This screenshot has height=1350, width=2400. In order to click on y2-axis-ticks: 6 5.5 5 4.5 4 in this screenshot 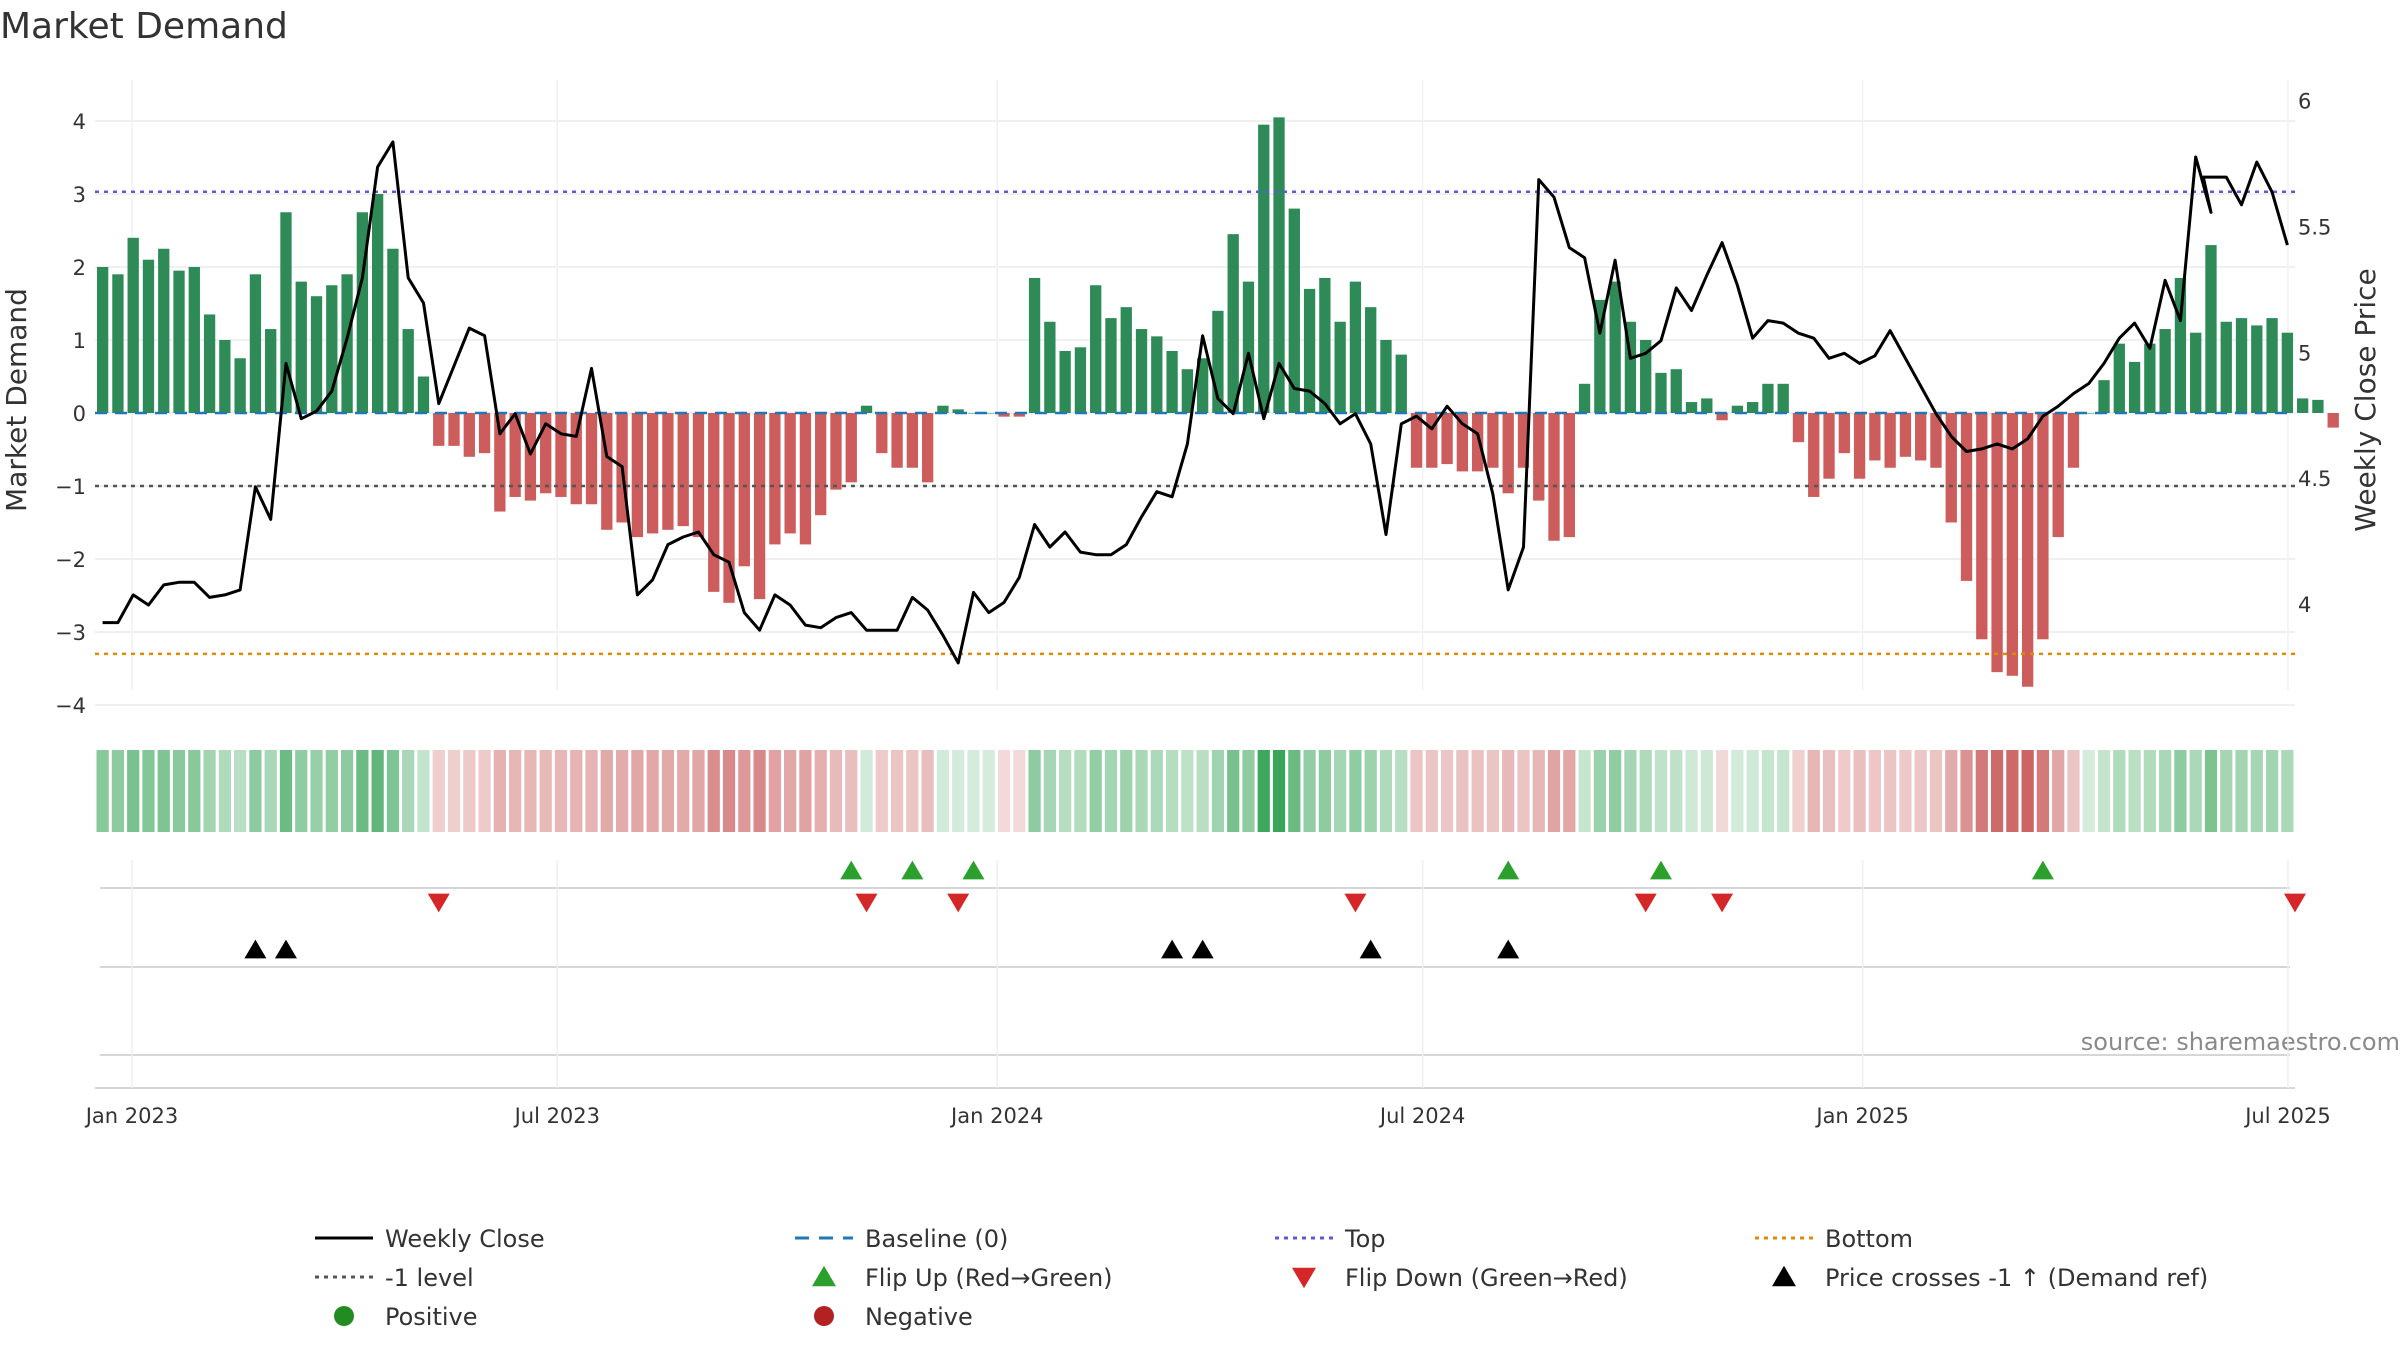, I will do `click(2314, 353)`.